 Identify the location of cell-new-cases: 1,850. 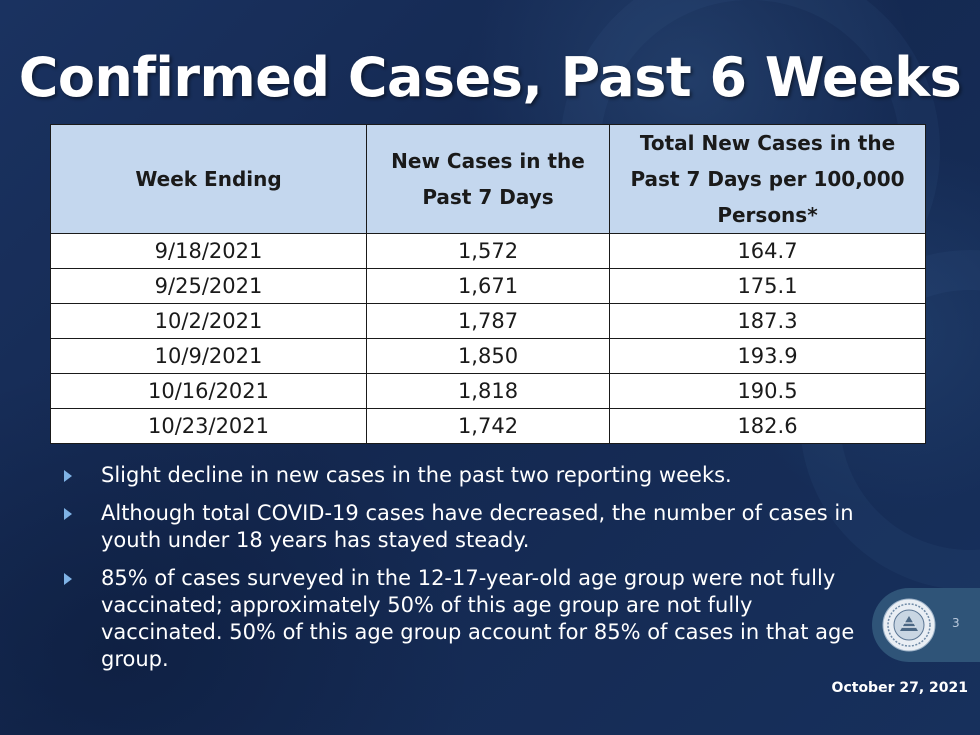
(488, 356).